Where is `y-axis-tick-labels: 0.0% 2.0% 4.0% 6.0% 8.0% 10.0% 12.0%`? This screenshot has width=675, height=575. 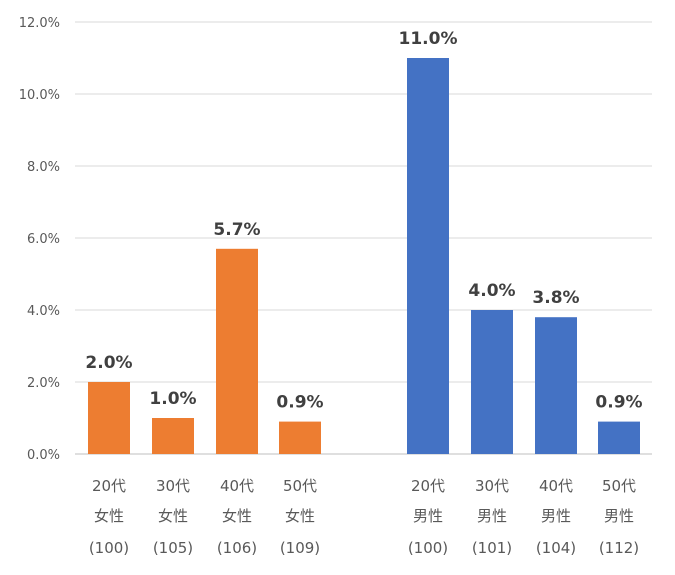 y-axis-tick-labels: 0.0% 2.0% 4.0% 6.0% 8.0% 10.0% 12.0% is located at coordinates (39, 239).